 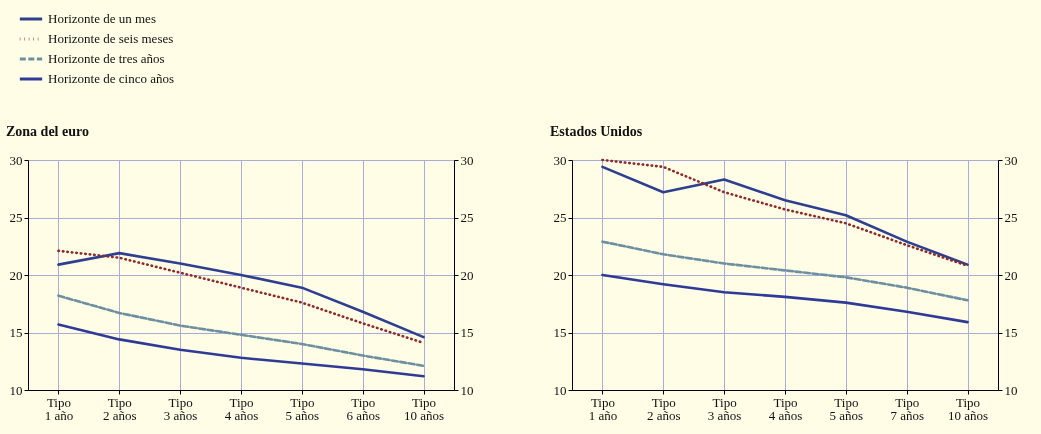 I want to click on legend-label: Horizonte de seis meses, so click(x=111, y=38).